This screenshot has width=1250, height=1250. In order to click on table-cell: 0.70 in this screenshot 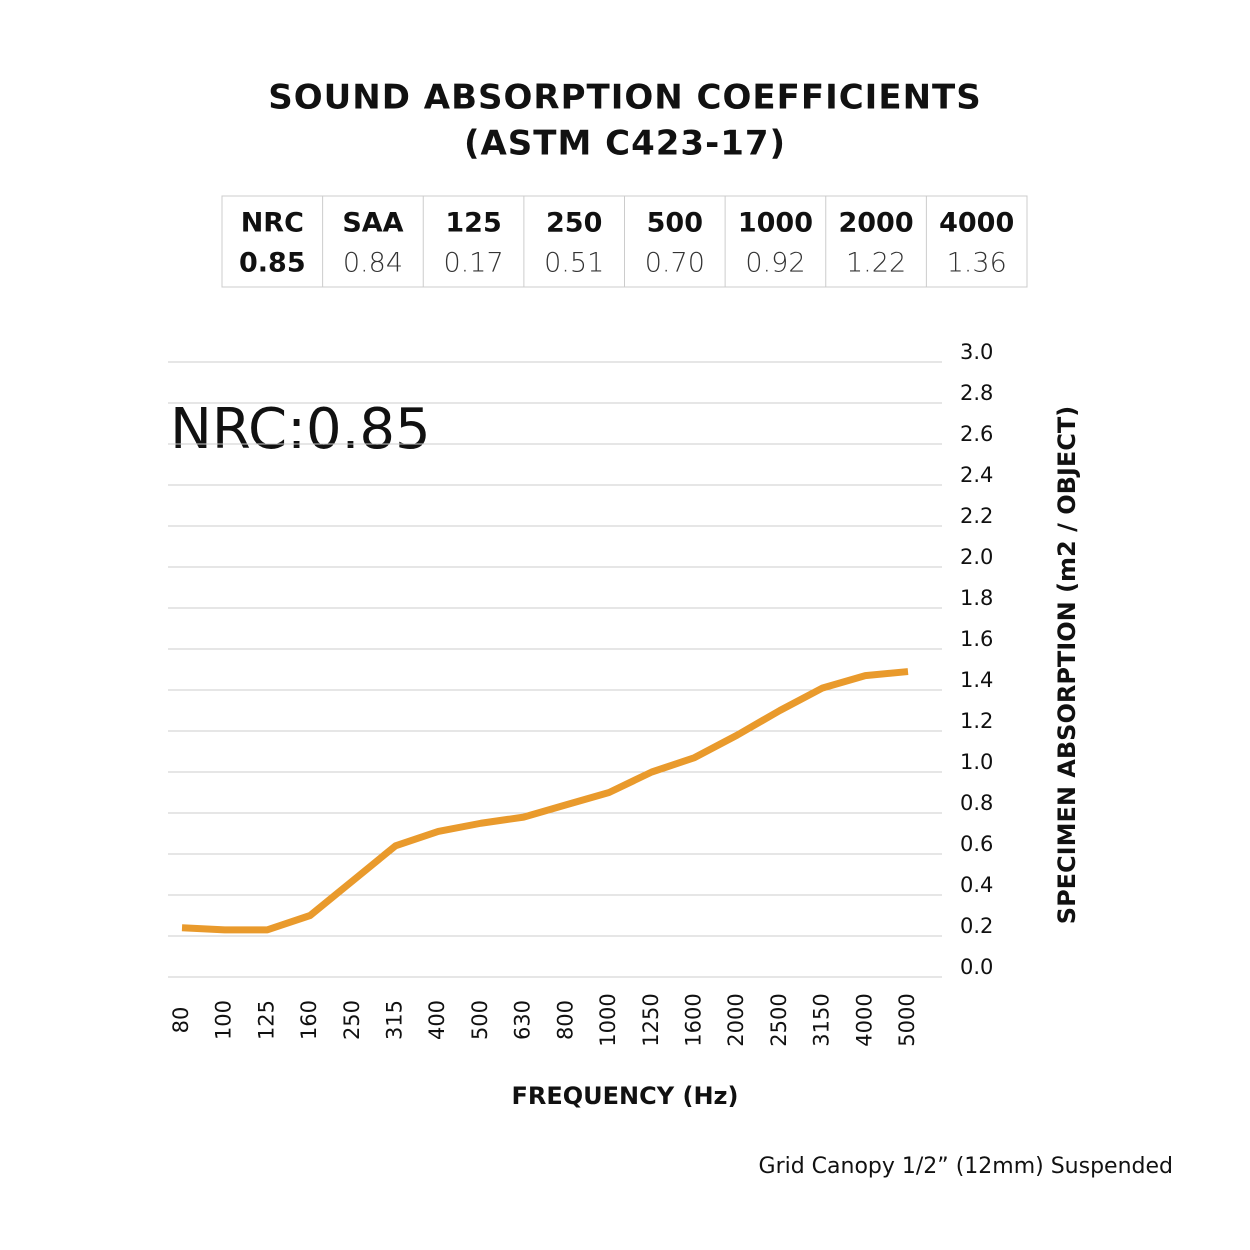, I will do `click(675, 263)`.